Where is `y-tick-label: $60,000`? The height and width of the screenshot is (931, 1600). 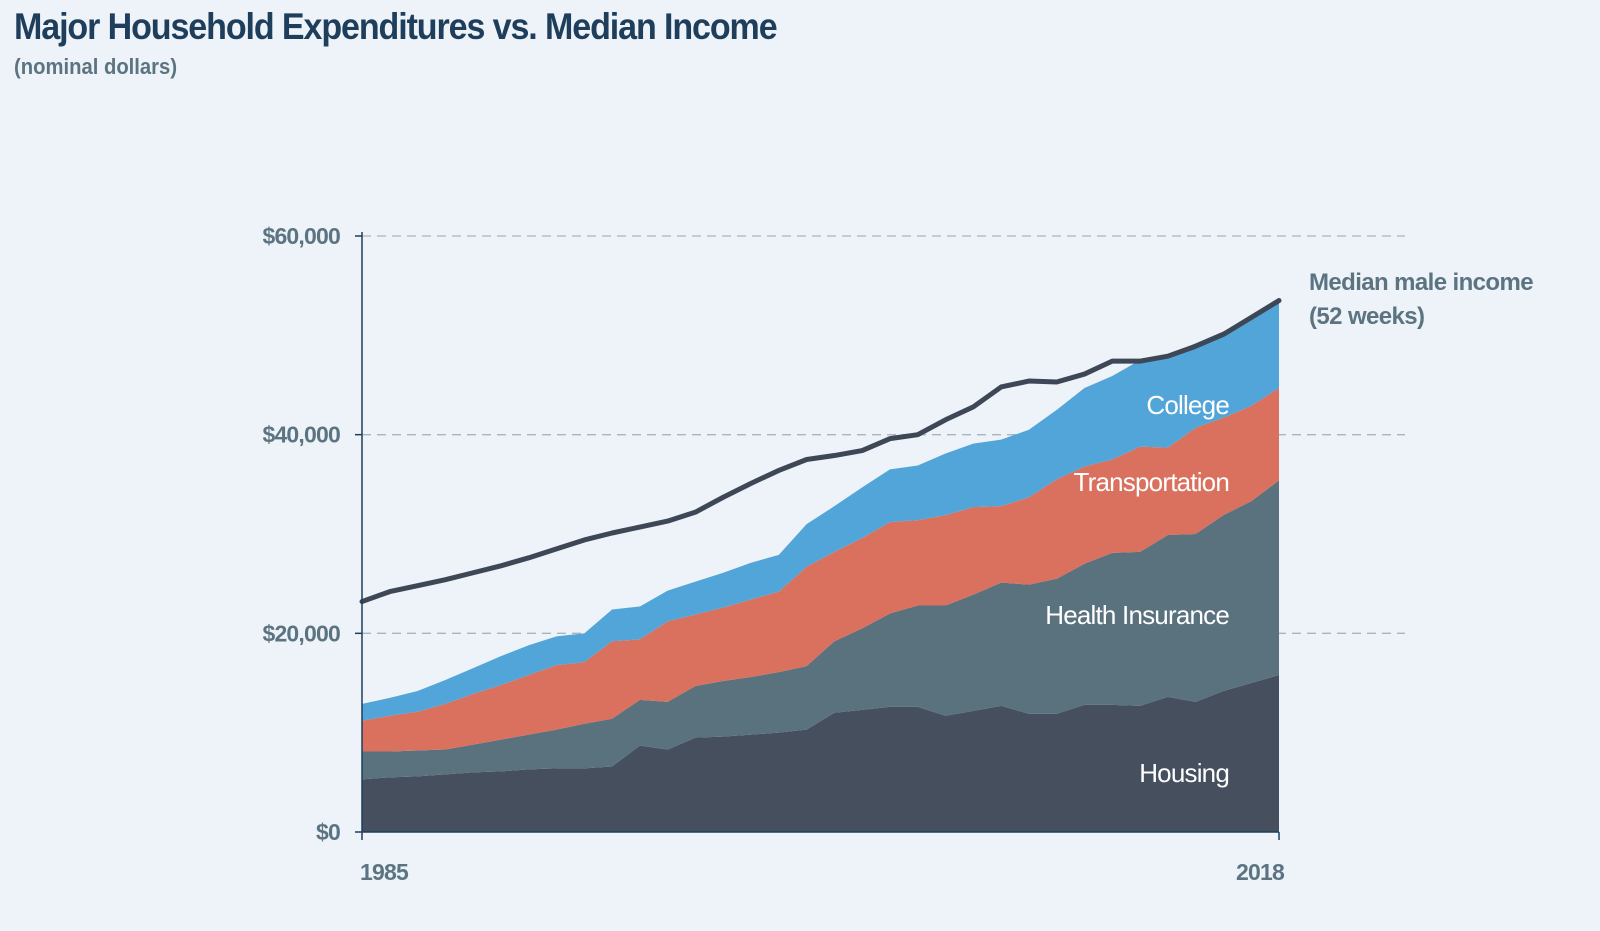
y-tick-label: $60,000 is located at coordinates (301, 236).